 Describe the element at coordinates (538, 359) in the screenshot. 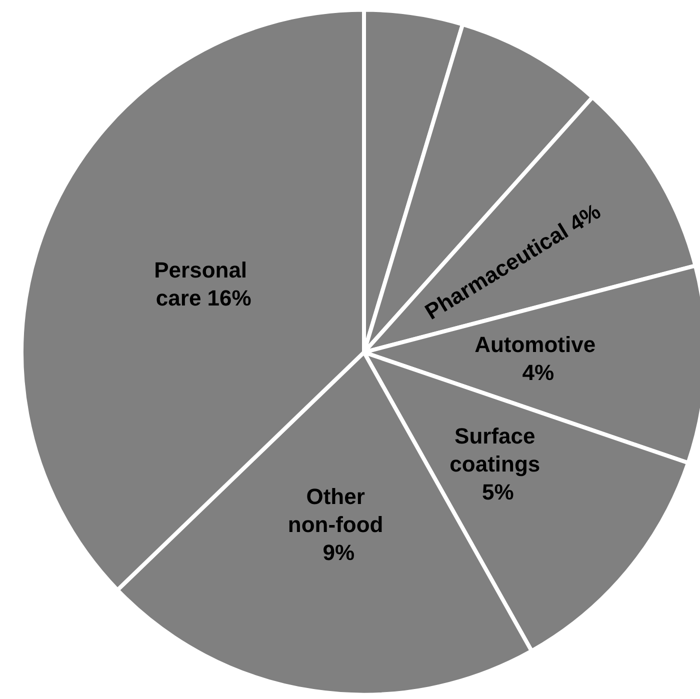

I see `slice-label: Automotive 4%` at that location.